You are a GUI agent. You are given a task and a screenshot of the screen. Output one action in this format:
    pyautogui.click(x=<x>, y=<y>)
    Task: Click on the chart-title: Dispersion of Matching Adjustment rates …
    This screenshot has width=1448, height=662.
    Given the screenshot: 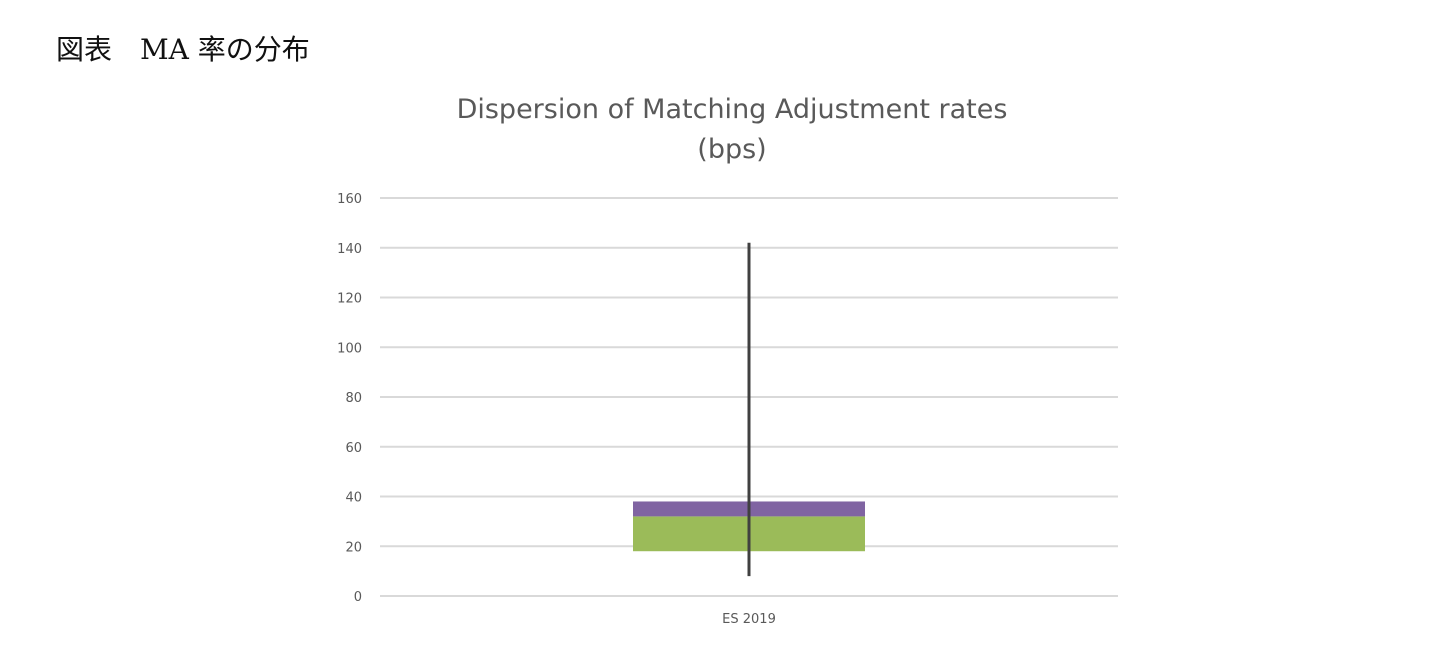 What is the action you would take?
    pyautogui.click(x=732, y=130)
    